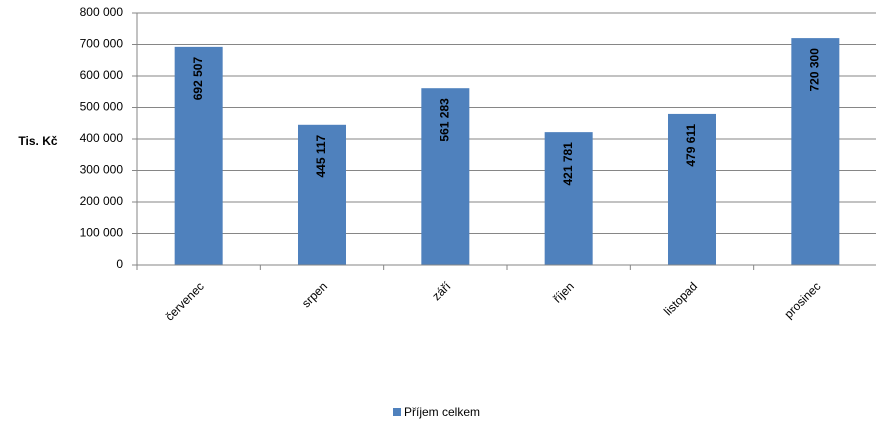 This screenshot has width=876, height=422. Describe the element at coordinates (321, 155) in the screenshot. I see `data-label: 445 117` at that location.